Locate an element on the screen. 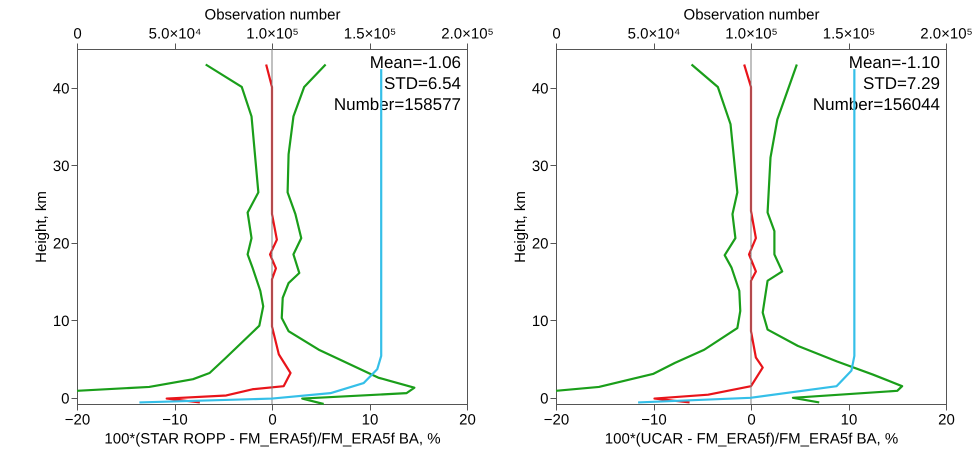 This screenshot has height=474, width=972. annotation: STD=7.29 is located at coordinates (901, 83).